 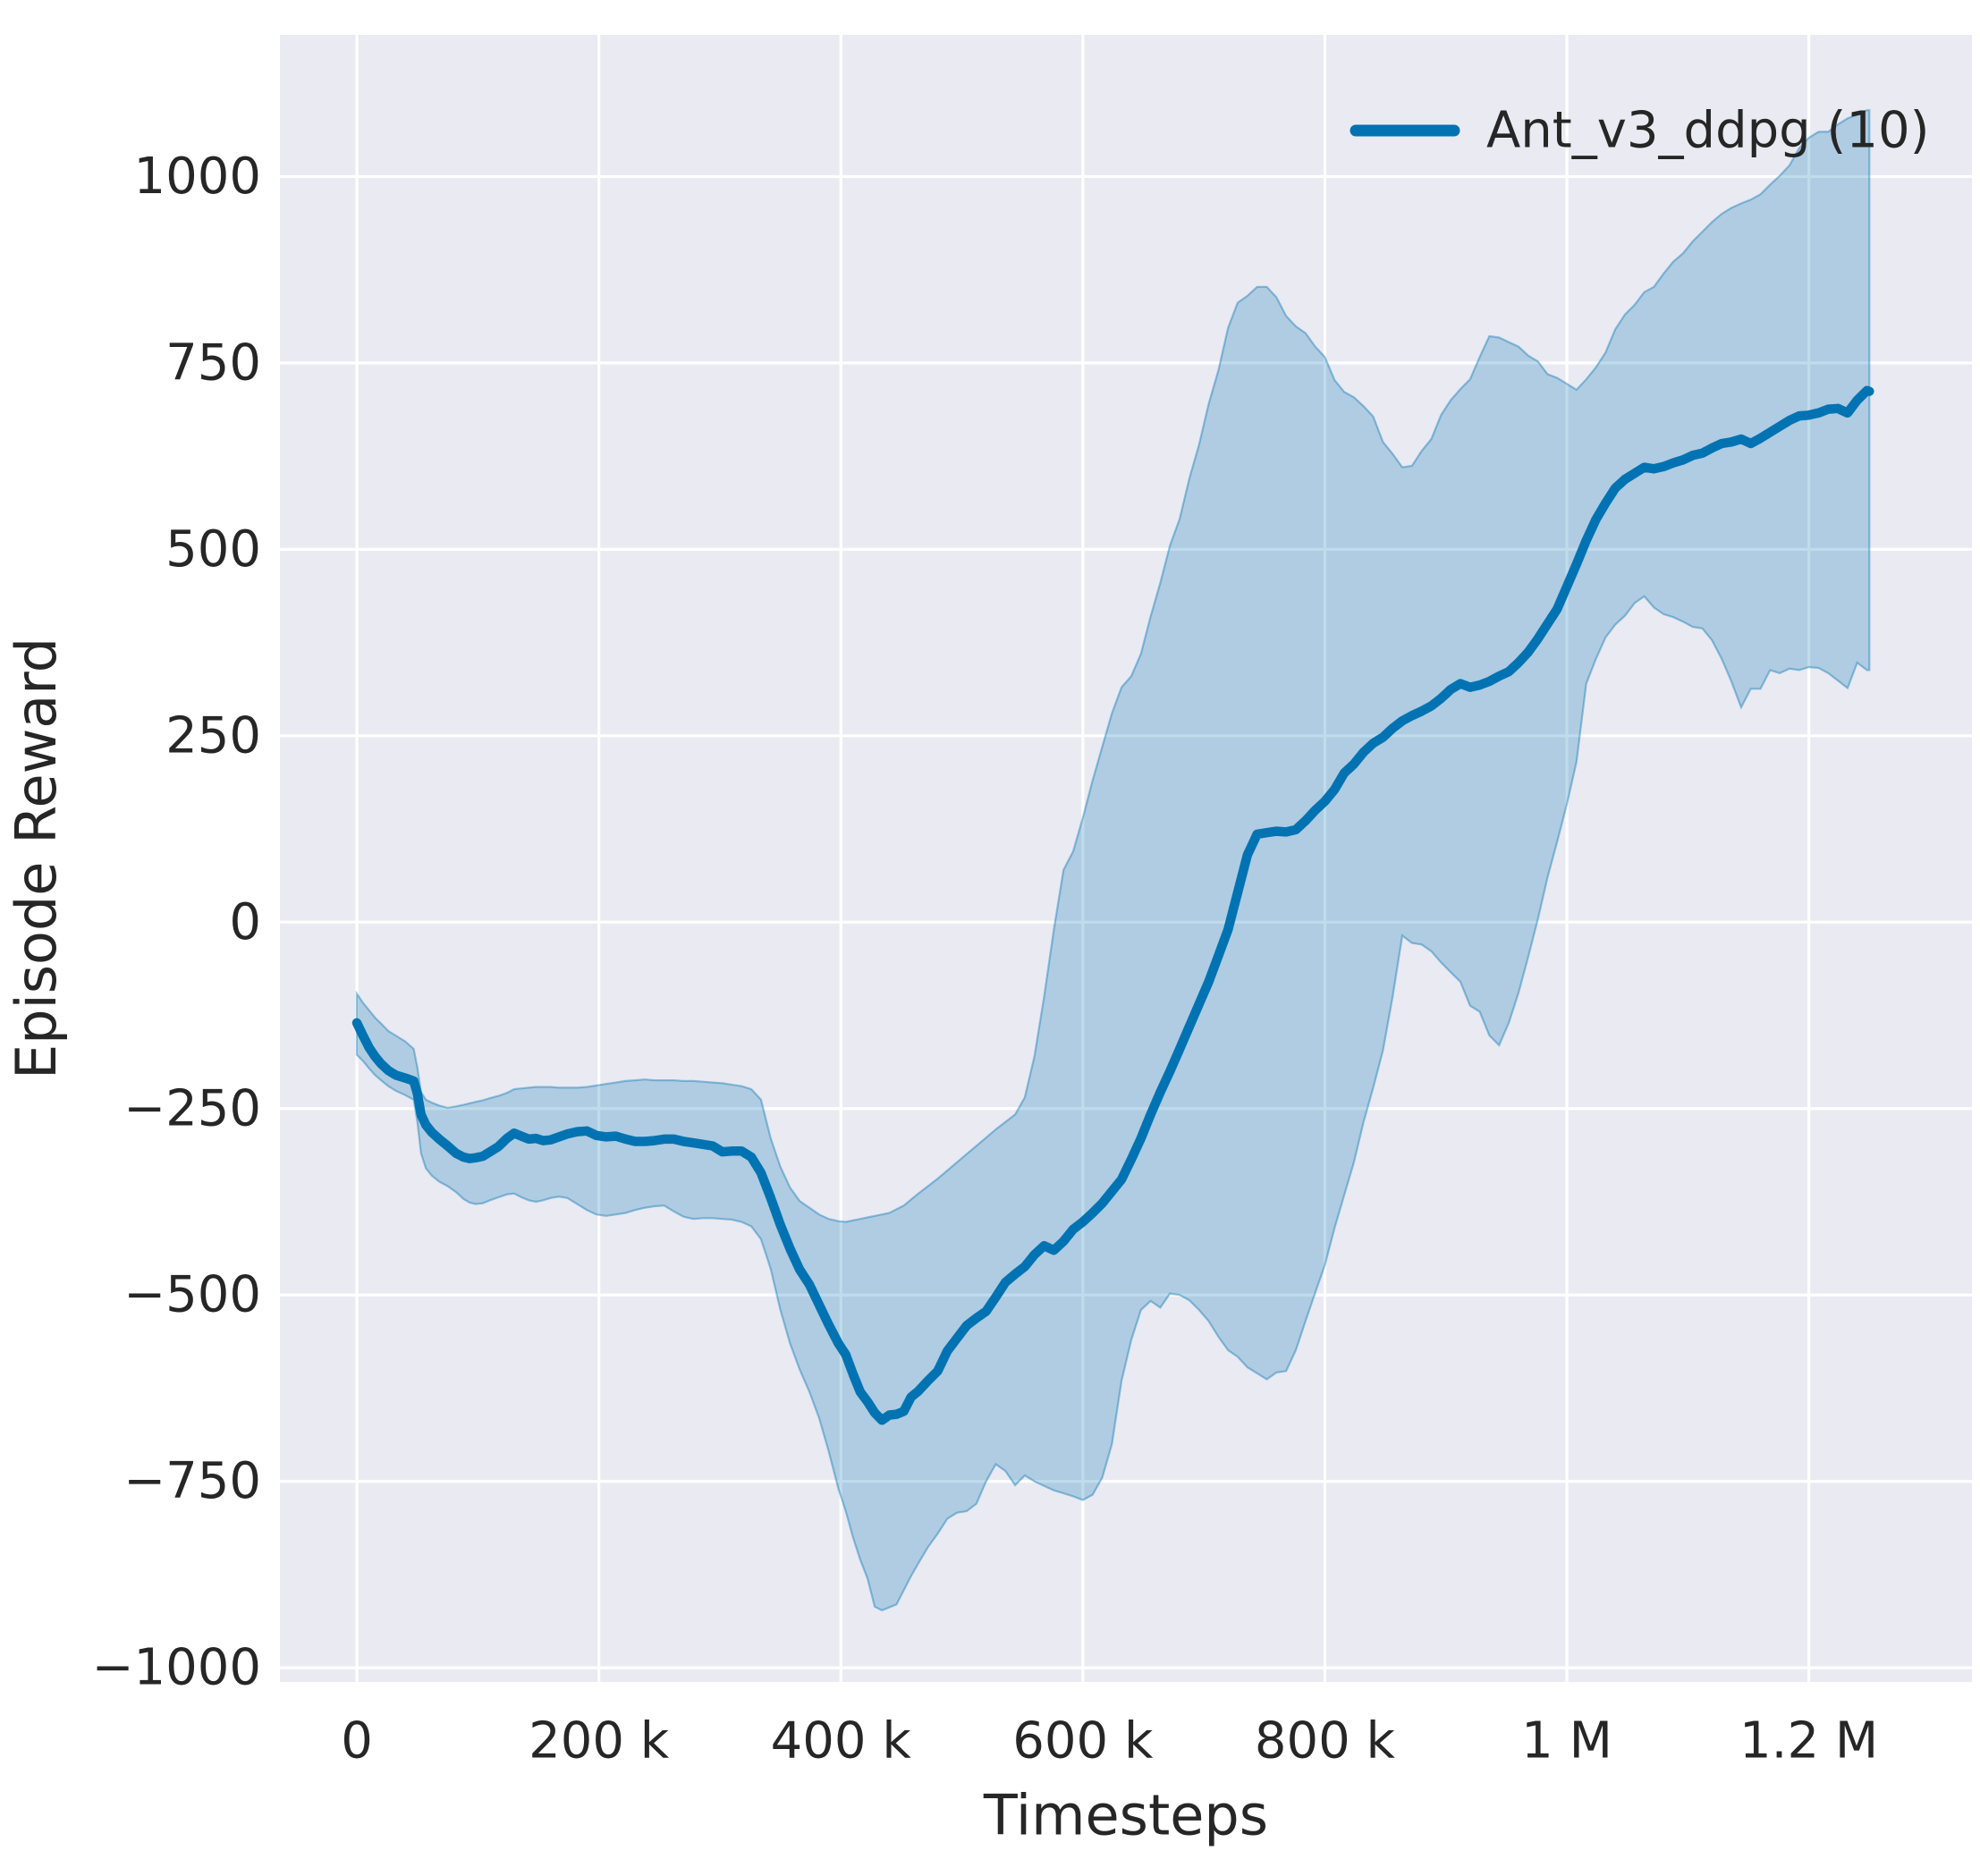 I want to click on y-tick-labels: 1000 750 500 250 0 −250 −500 −750 −1000, so click(x=176, y=923).